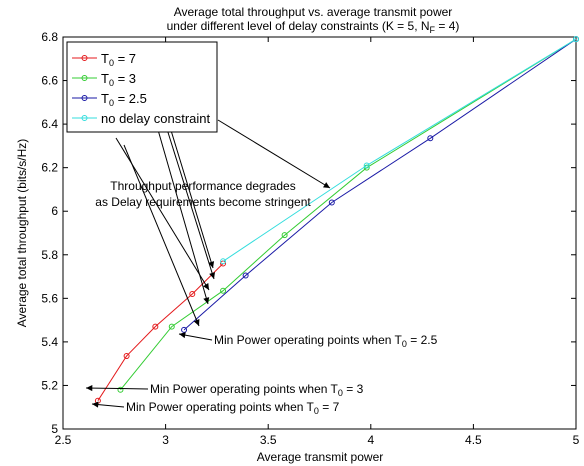 The image size is (584, 466). Describe the element at coordinates (326, 341) in the screenshot. I see `annotation-min-power-t25: Min Power operating points when T0 = 2.5` at that location.